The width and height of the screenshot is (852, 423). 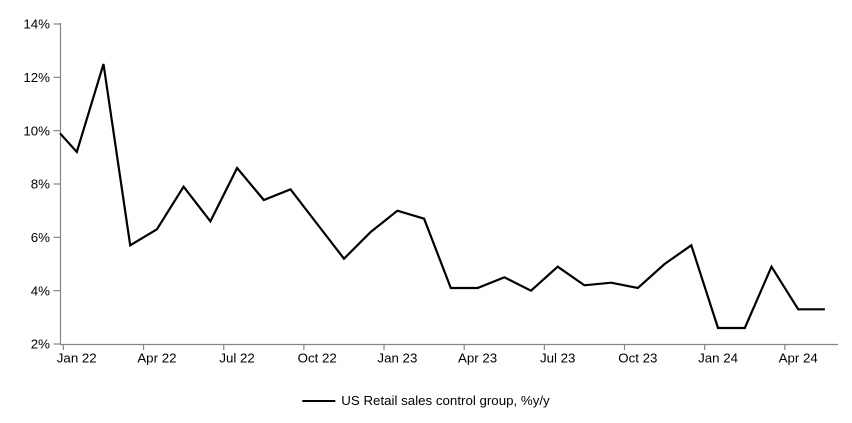 I want to click on y-tick-label: 2%, so click(x=40, y=344).